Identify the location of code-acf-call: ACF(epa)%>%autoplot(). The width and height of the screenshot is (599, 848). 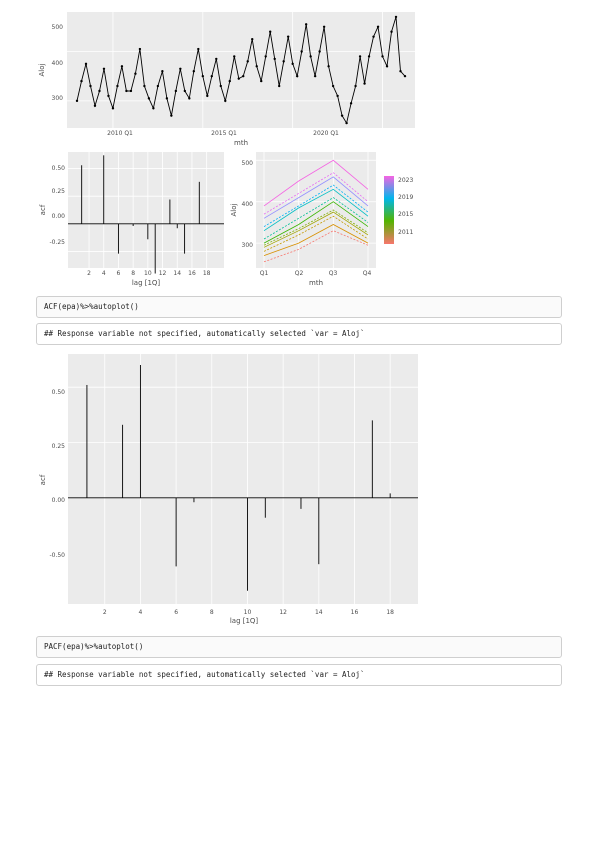
(299, 307).